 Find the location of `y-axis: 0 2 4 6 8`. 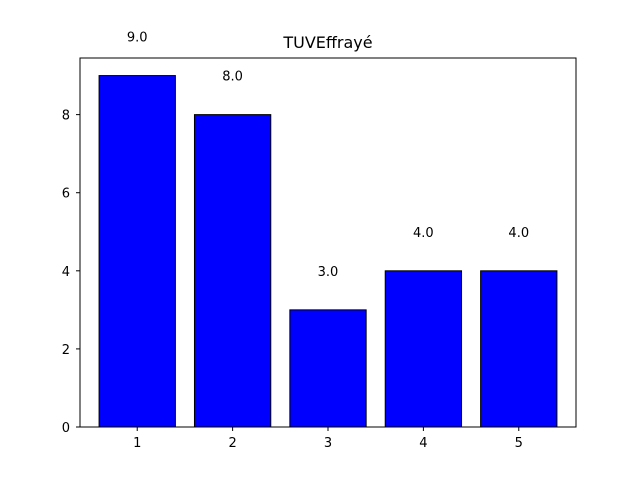

y-axis: 0 2 4 6 8 is located at coordinates (71, 272).